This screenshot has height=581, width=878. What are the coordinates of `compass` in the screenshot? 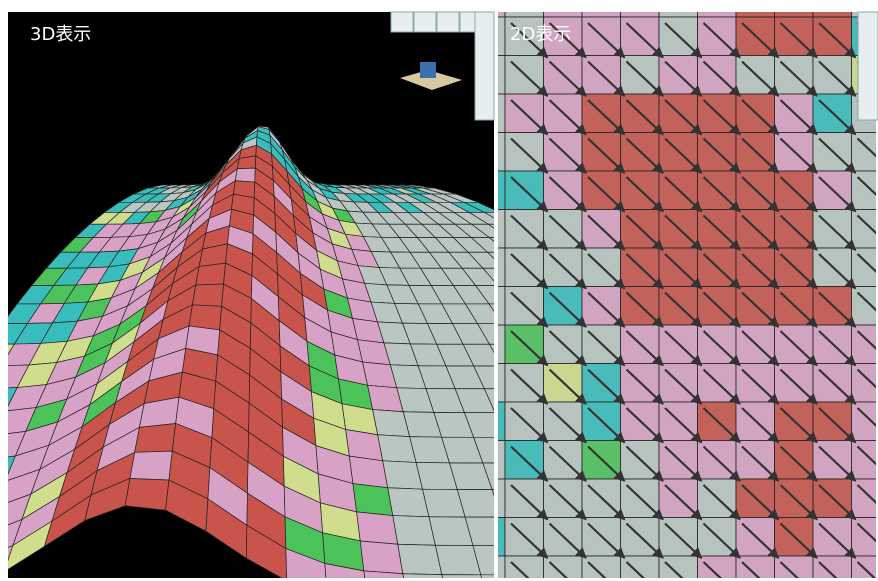 It's located at (431, 80).